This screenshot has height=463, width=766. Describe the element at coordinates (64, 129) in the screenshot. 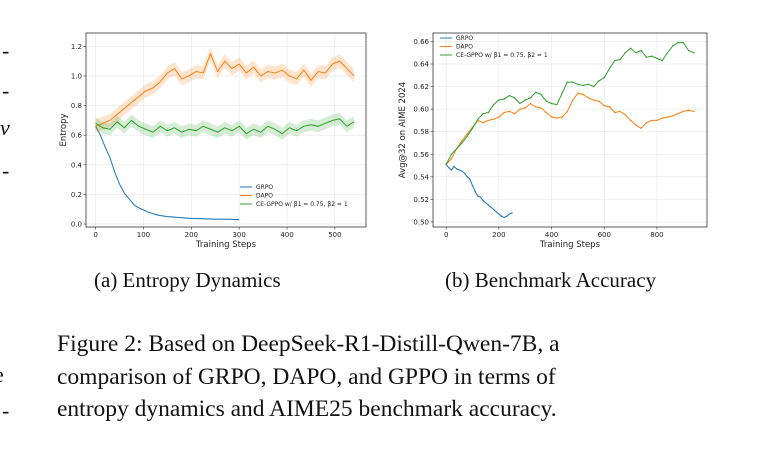

I see `y-axis-label: Entropy` at that location.